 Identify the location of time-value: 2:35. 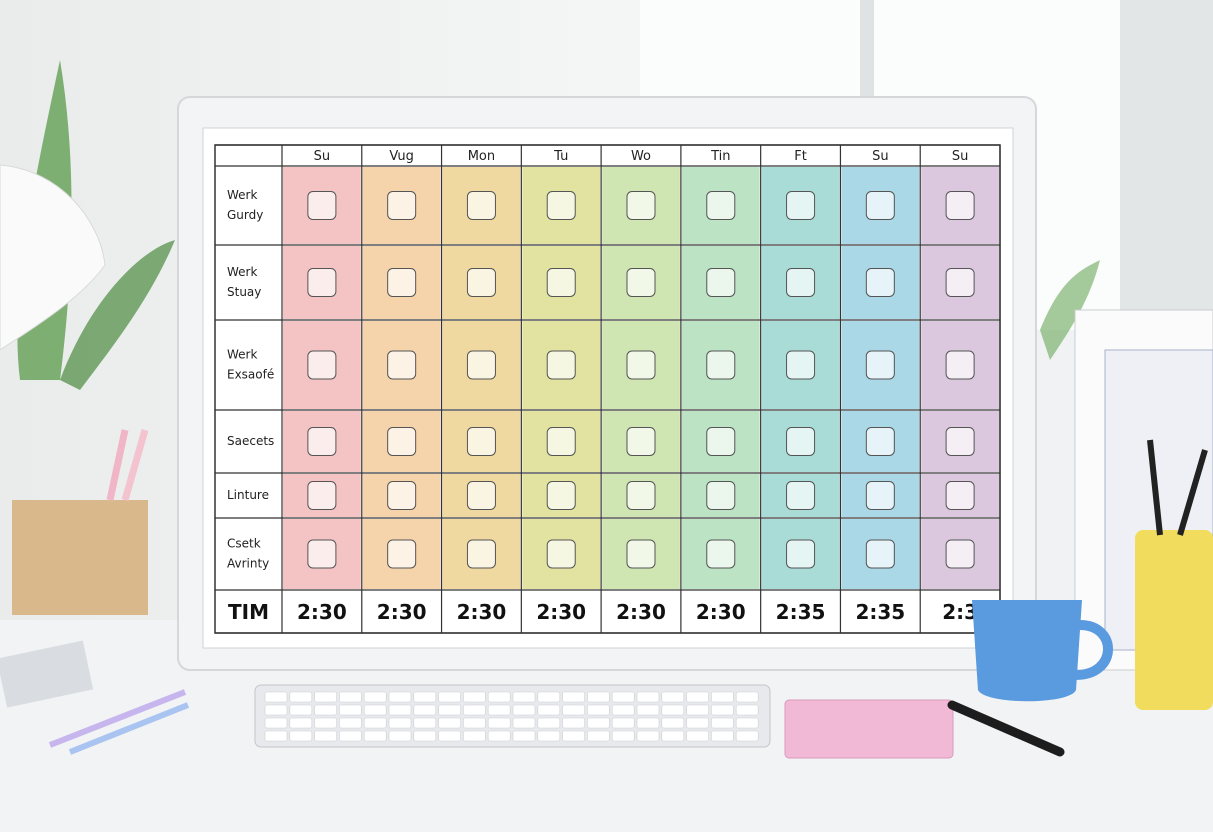
(880, 612).